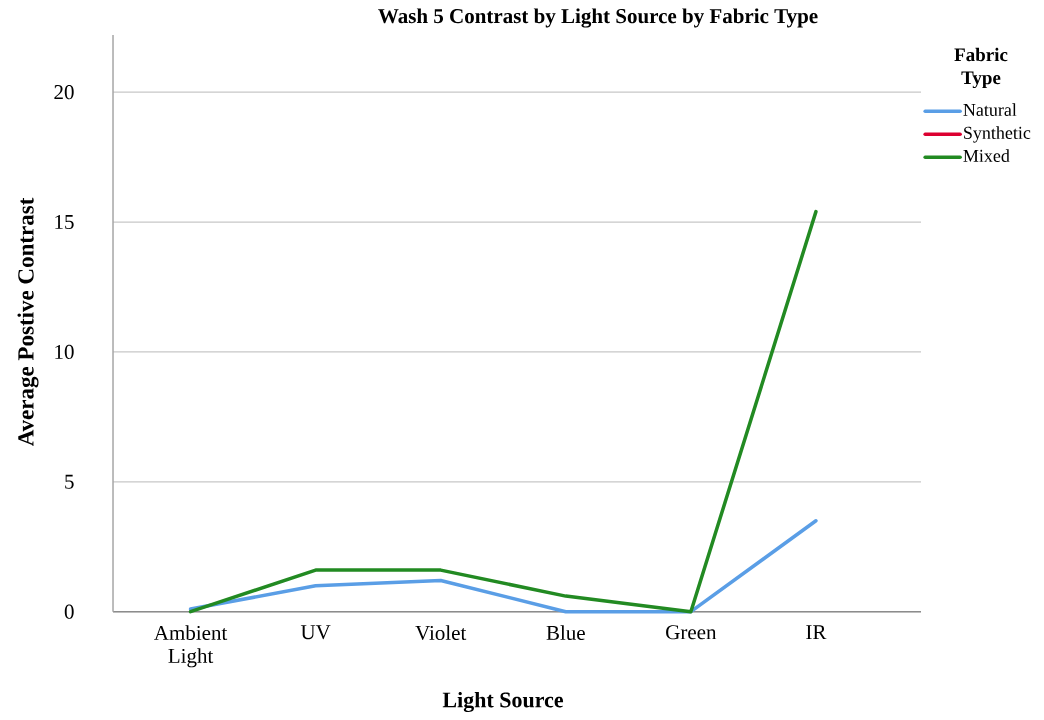  Describe the element at coordinates (997, 134) in the screenshot. I see `legend-label: Synthetic` at that location.